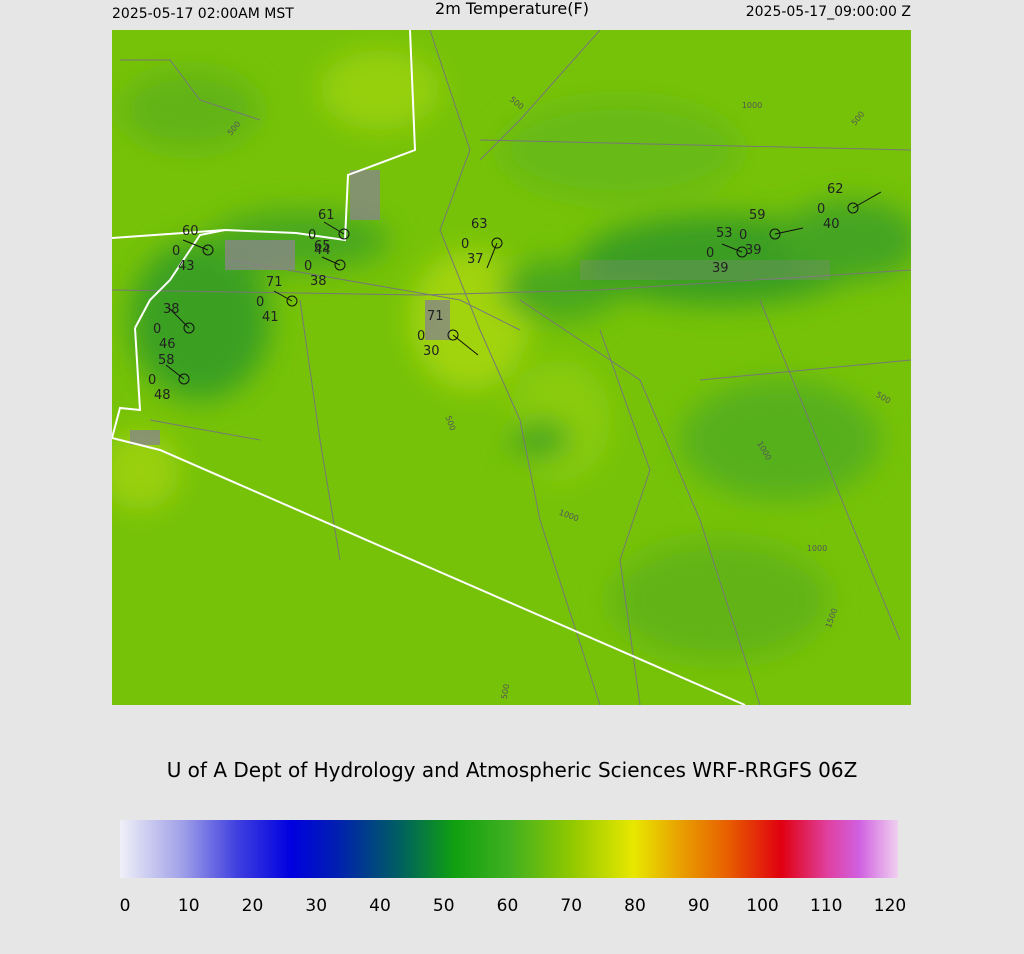  I want to click on station-temperature: 58, so click(166, 360).